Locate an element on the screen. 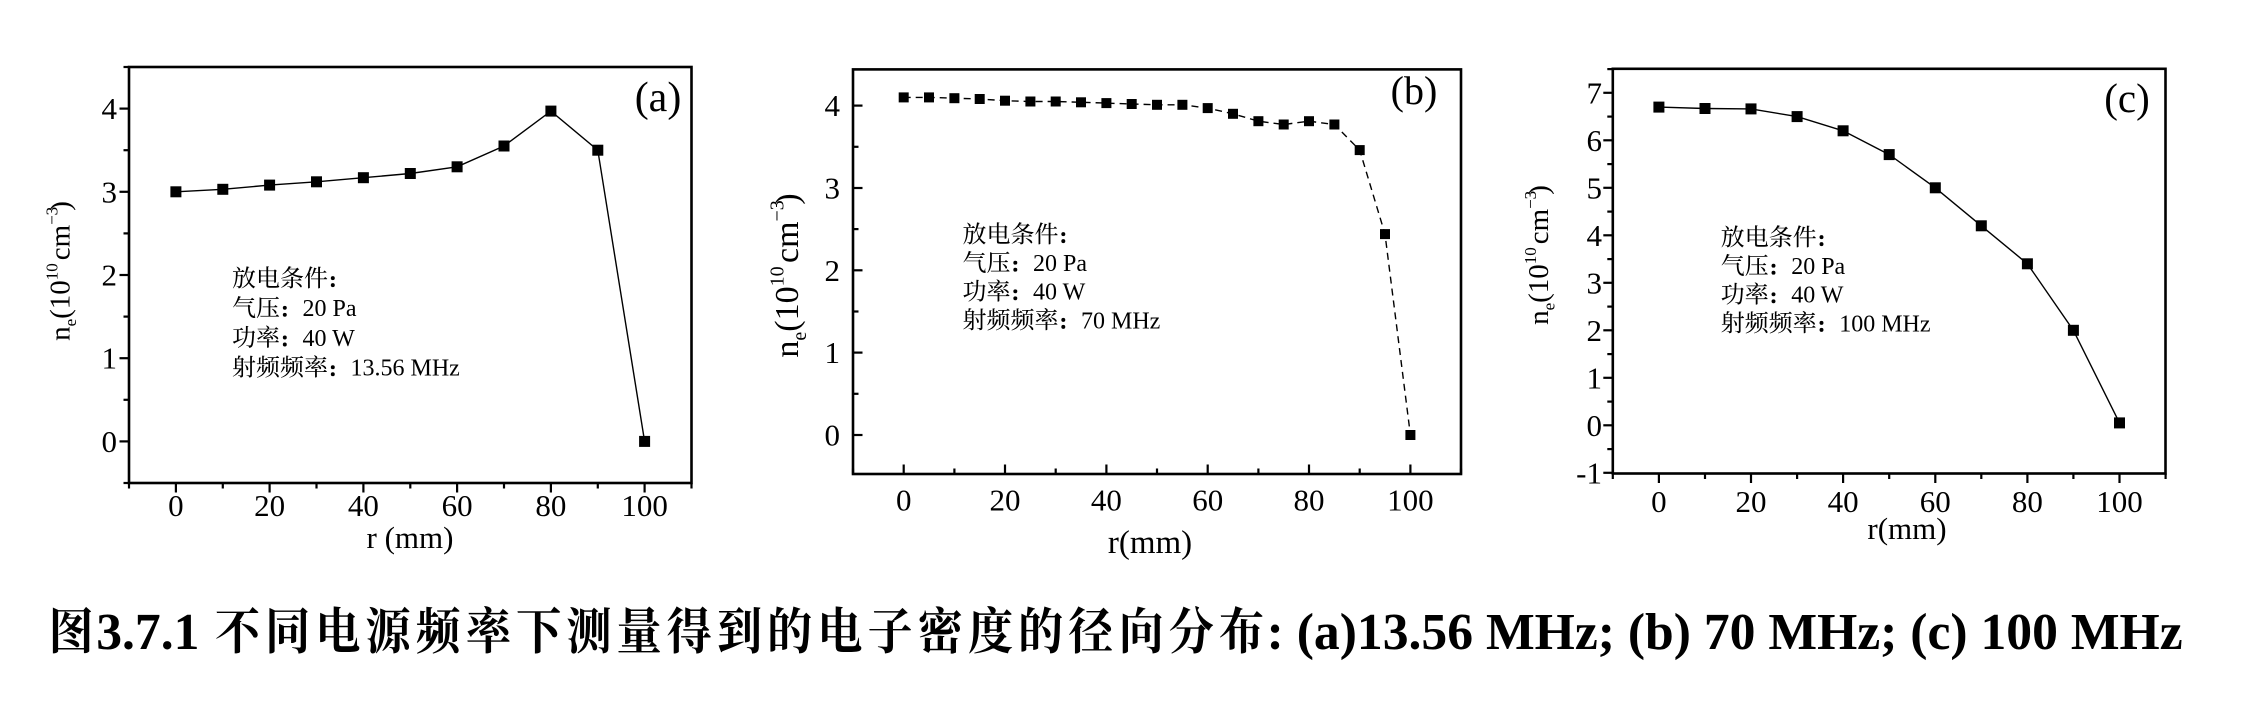 Image resolution: width=2247 pixels, height=704 pixels. svg-text: (b) is located at coordinates (1414, 90).